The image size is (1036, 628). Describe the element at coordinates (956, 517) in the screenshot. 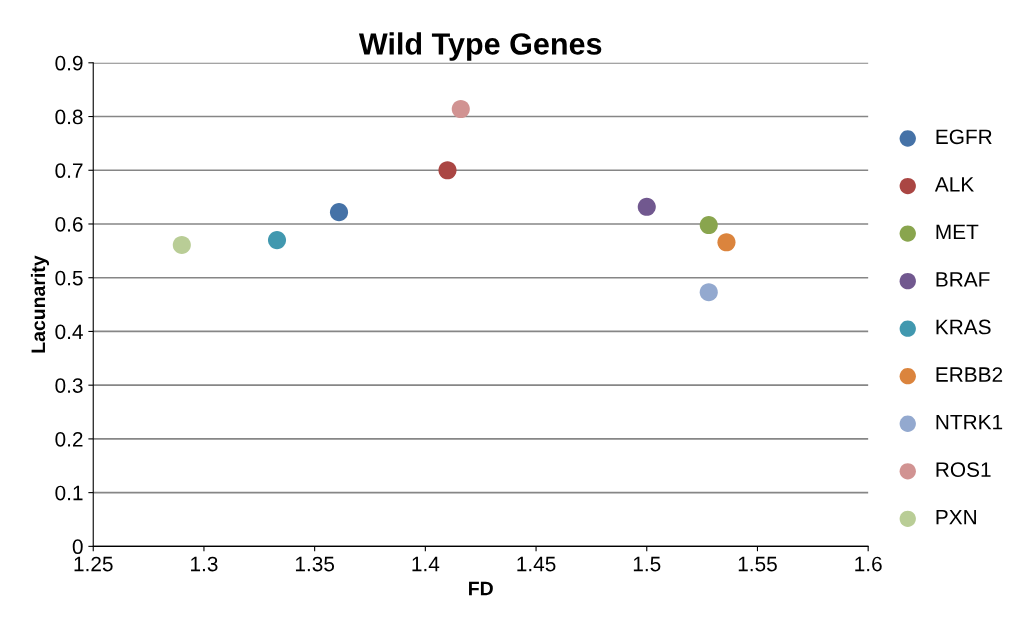

I see `legend-label: PXN` at that location.